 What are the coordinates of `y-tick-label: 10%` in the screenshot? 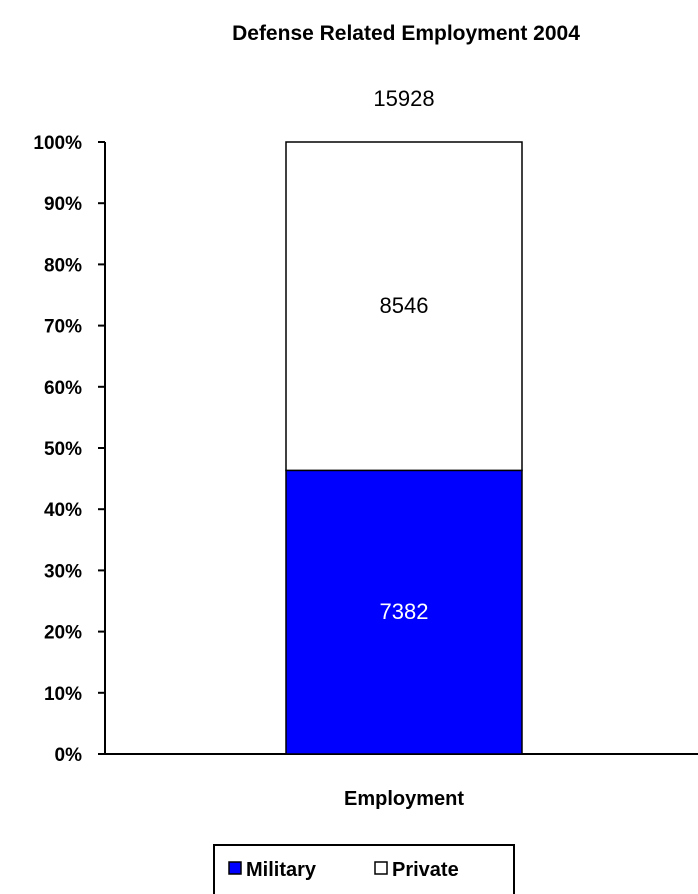 It's located at (63, 694).